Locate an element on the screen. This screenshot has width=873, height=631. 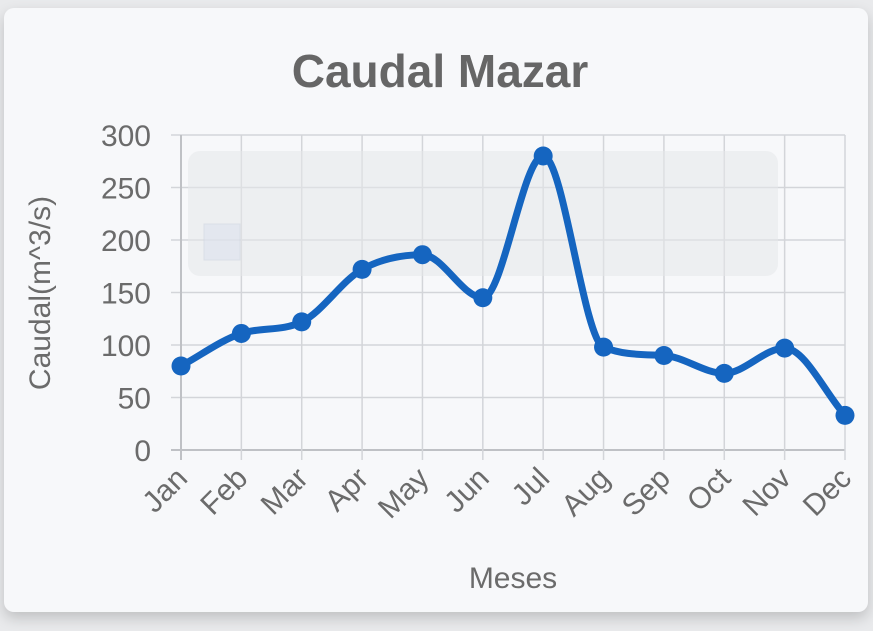
y-tick-label: 150 is located at coordinates (126, 294).